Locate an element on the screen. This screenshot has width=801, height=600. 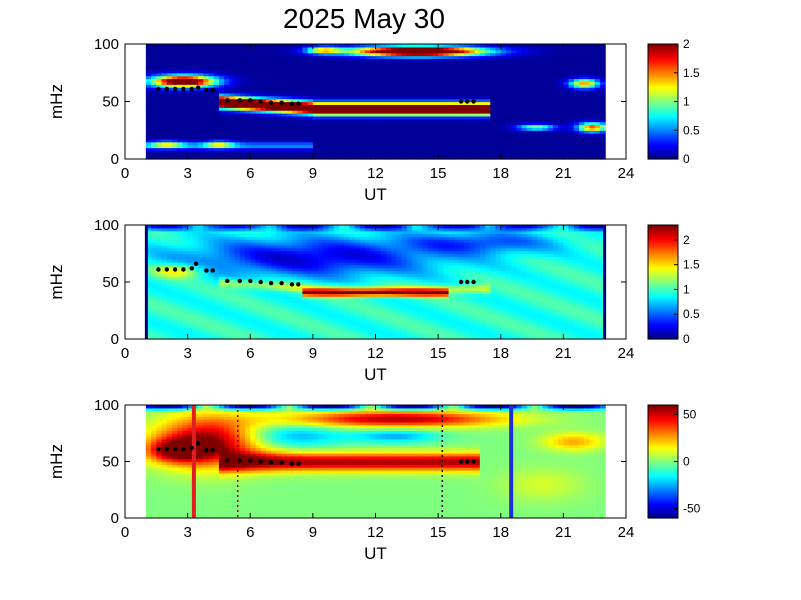
edge-bar-left is located at coordinates (146, 282).